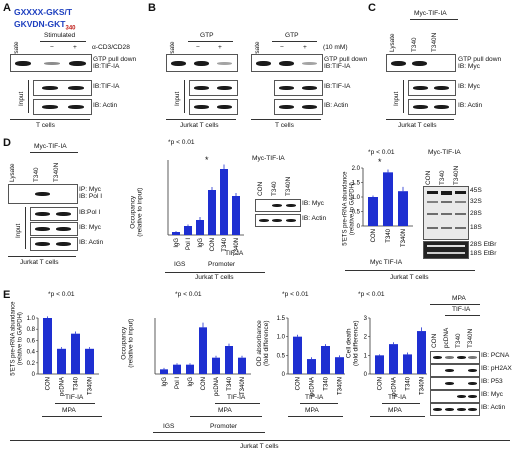 The image size is (520, 457). What do you see at coordinates (207, 35) in the screenshot?
I see `gtp-label-b1: GTP` at bounding box center [207, 35].